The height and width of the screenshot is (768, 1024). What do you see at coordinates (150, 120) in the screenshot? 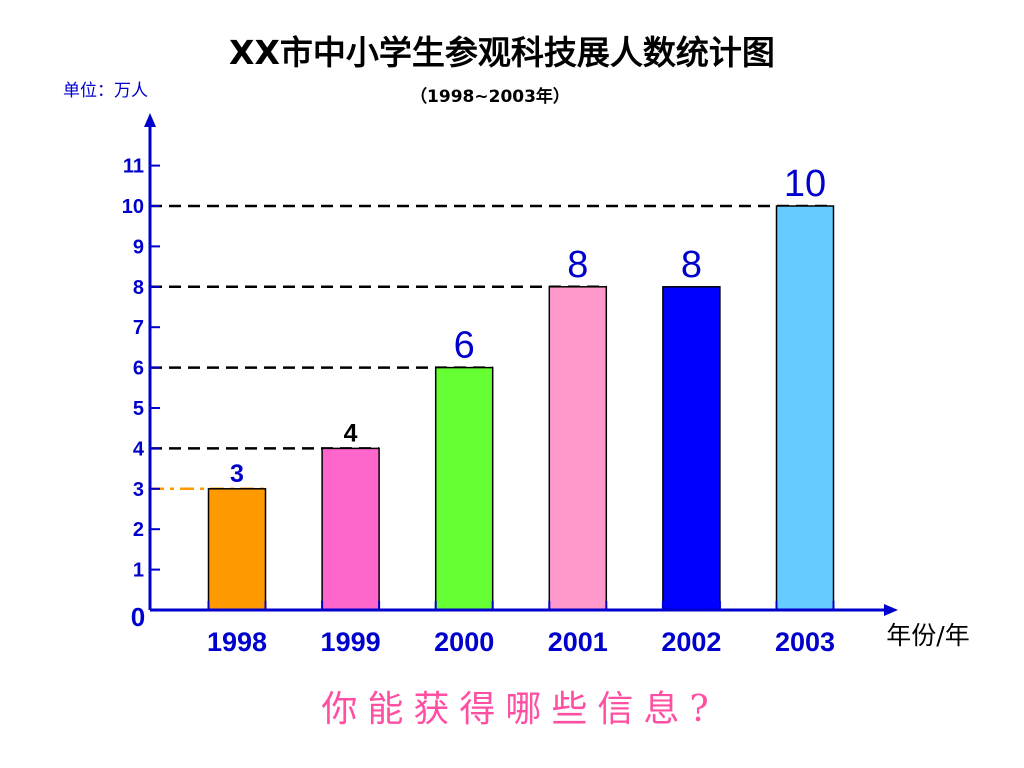
I see `y-axis-arrow-icon` at bounding box center [150, 120].